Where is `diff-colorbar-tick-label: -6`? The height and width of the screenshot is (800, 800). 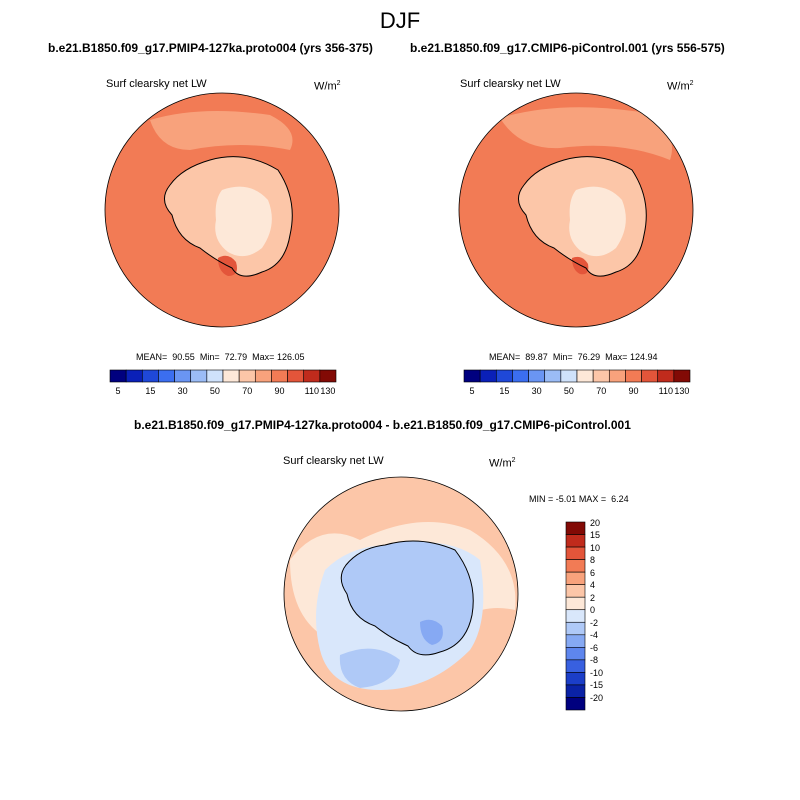 diff-colorbar-tick-label: -6 is located at coordinates (594, 647).